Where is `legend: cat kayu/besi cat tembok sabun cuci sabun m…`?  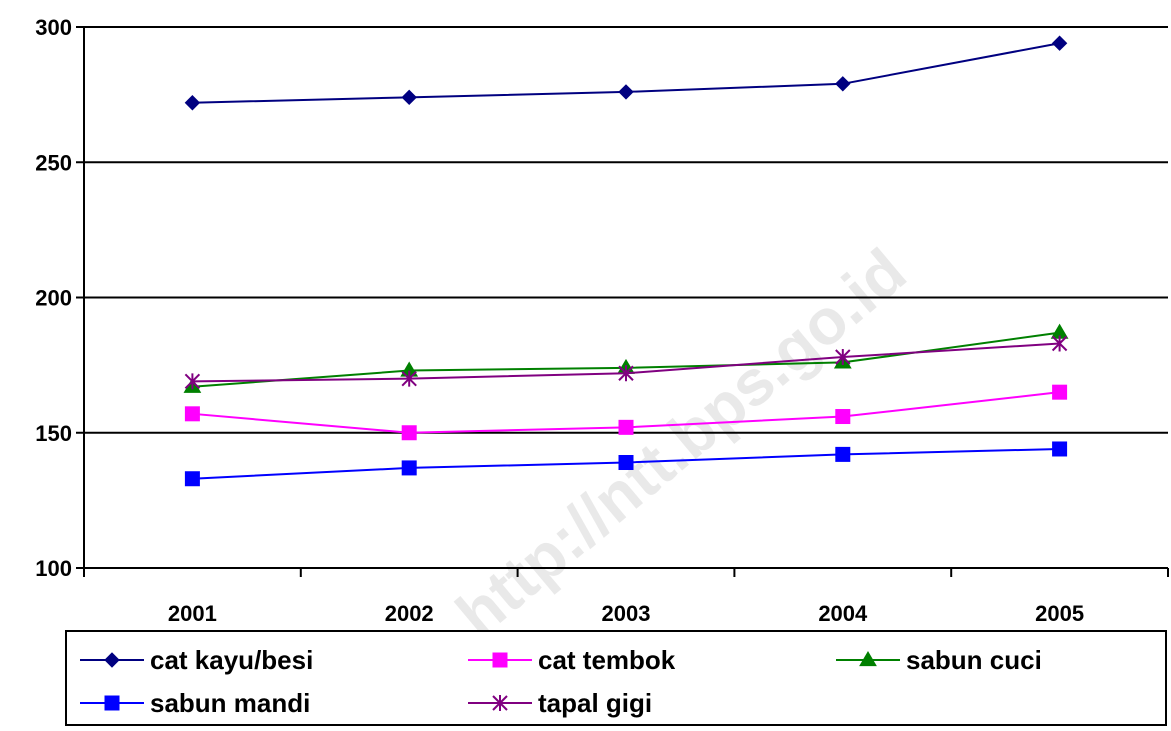
legend: cat kayu/besi cat tembok sabun cuci sabun m… is located at coordinates (616, 678).